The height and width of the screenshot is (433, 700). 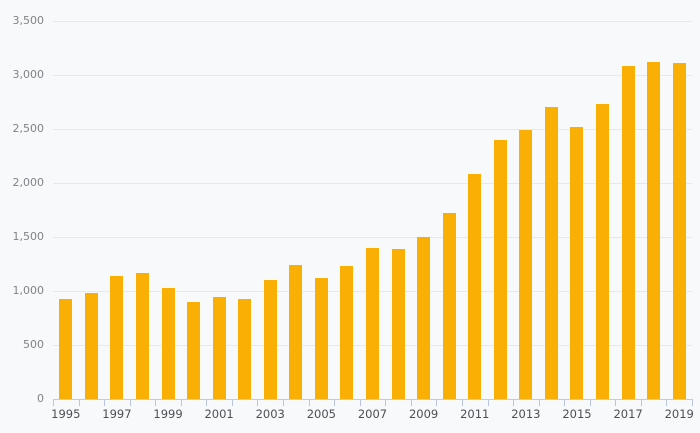 I want to click on bar-2016, so click(x=603, y=251).